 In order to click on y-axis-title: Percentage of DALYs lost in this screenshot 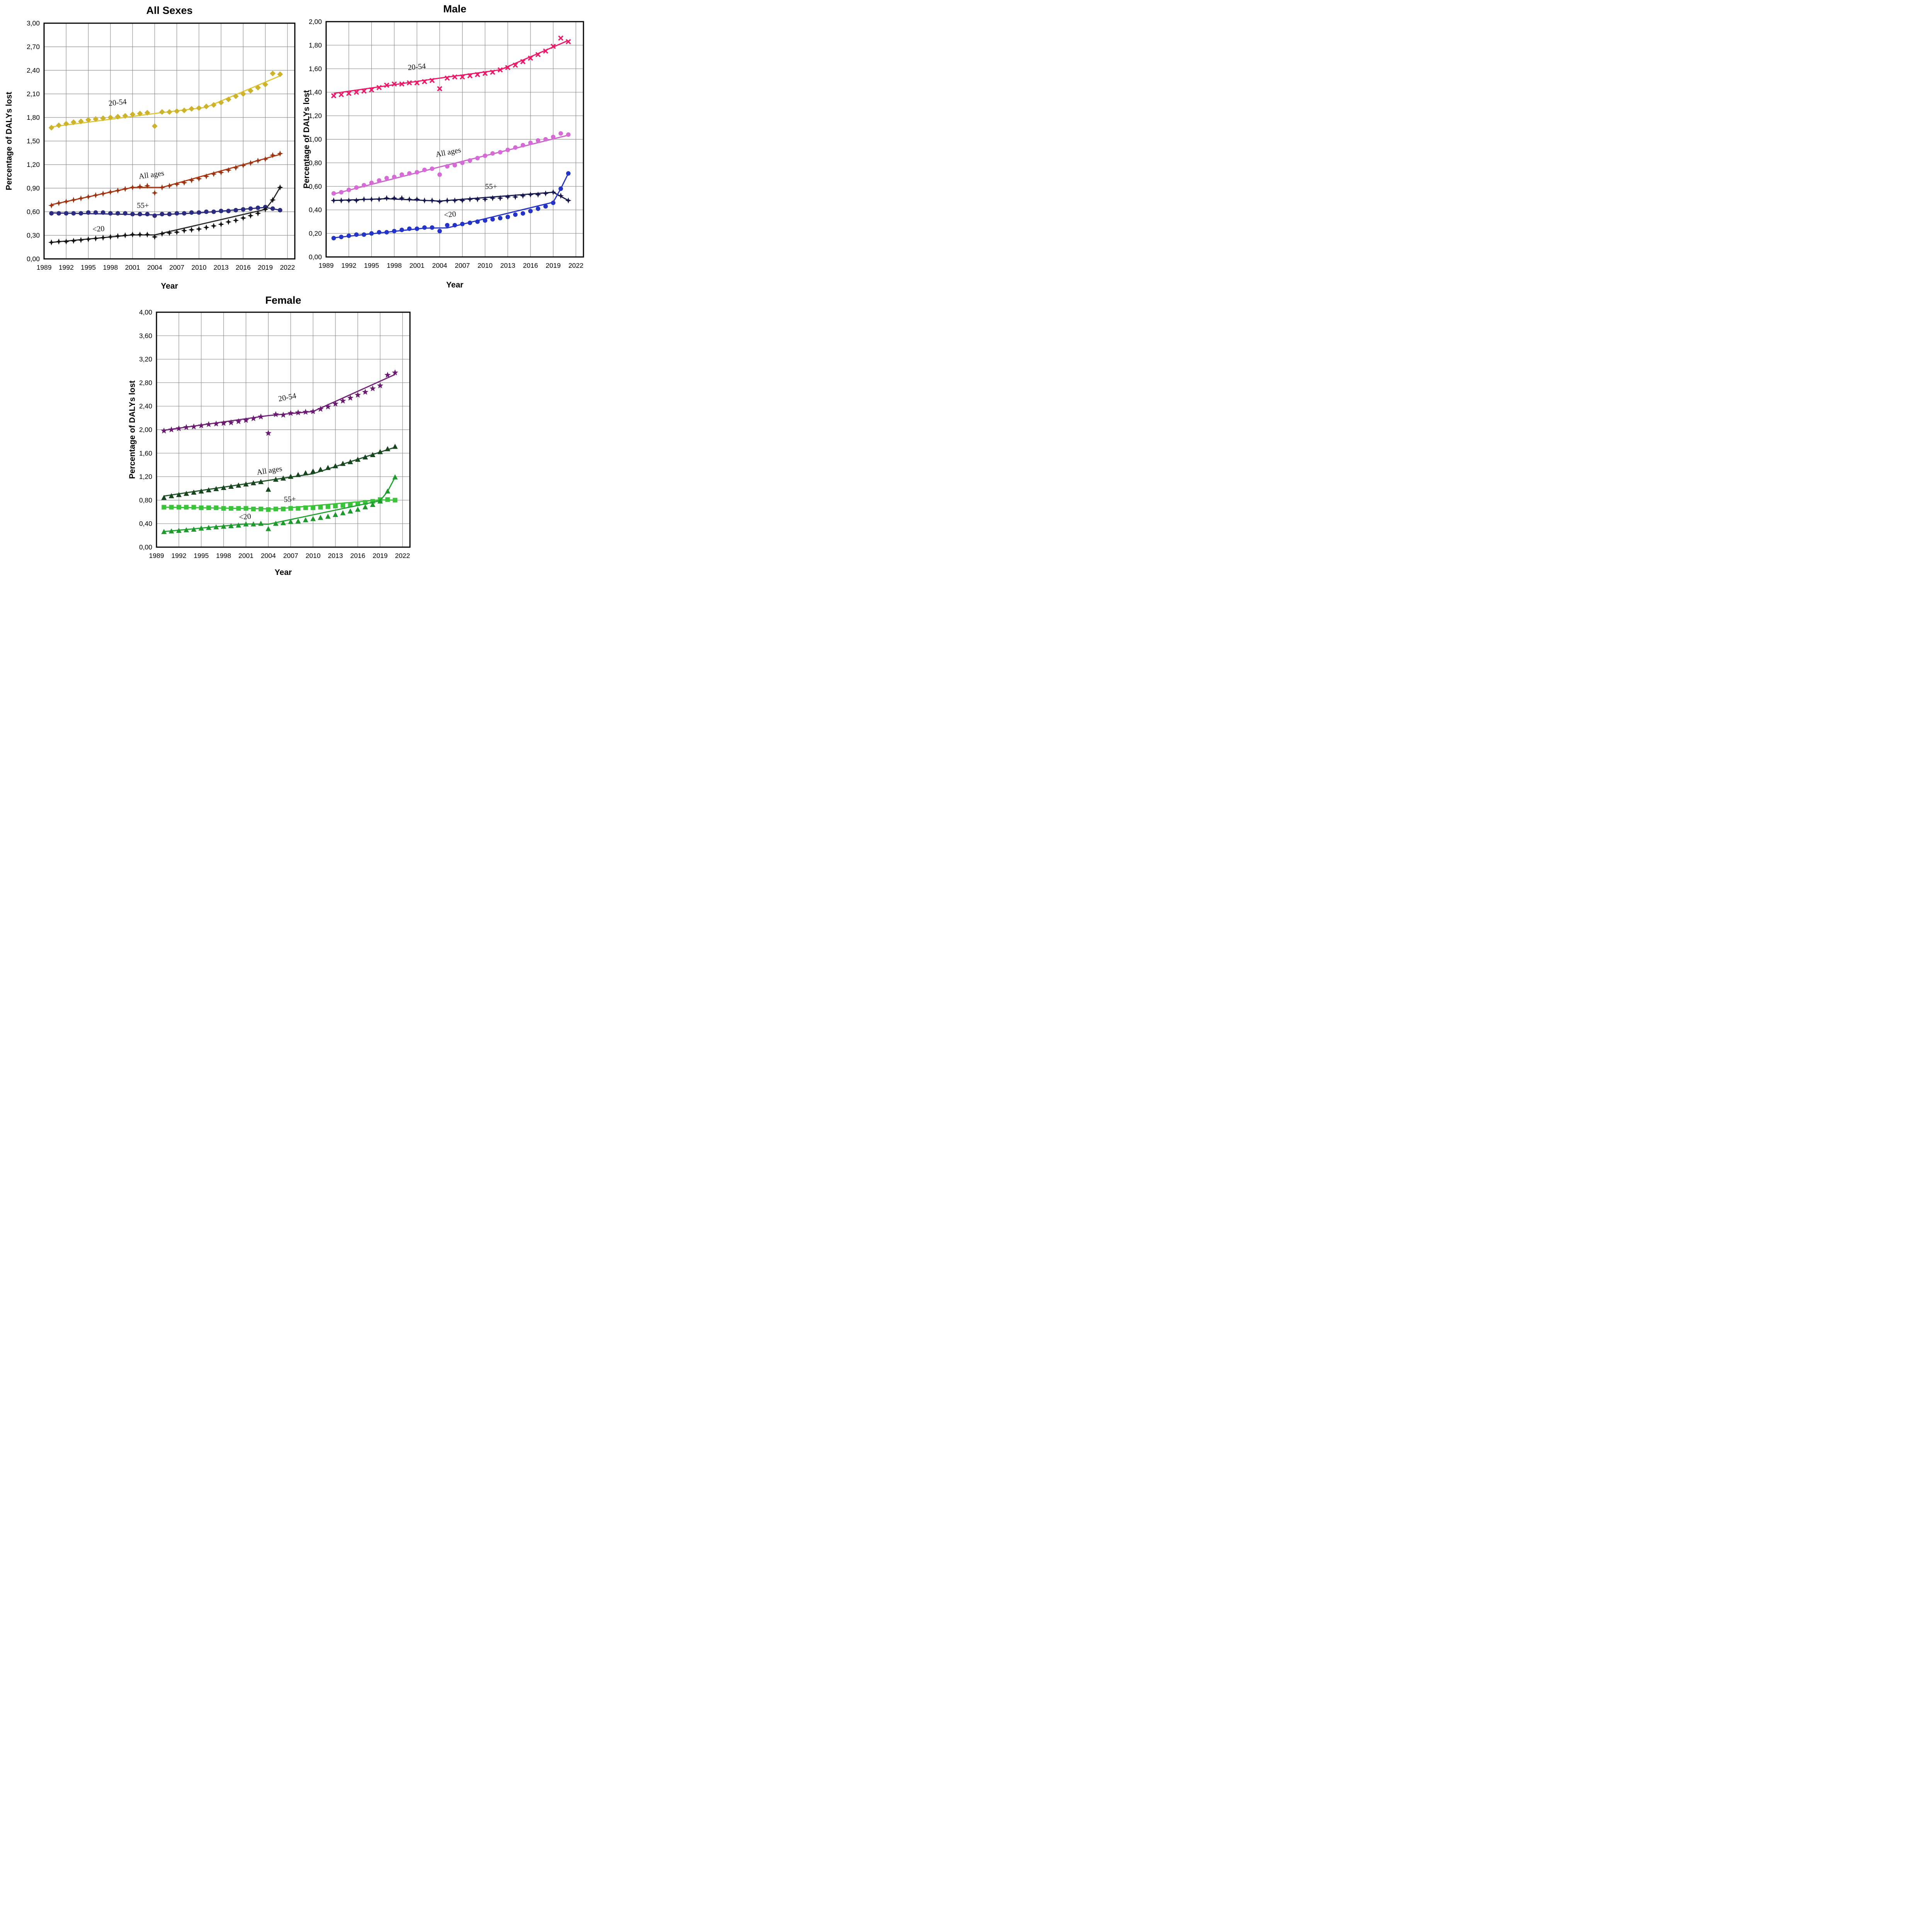, I will do `click(132, 430)`.